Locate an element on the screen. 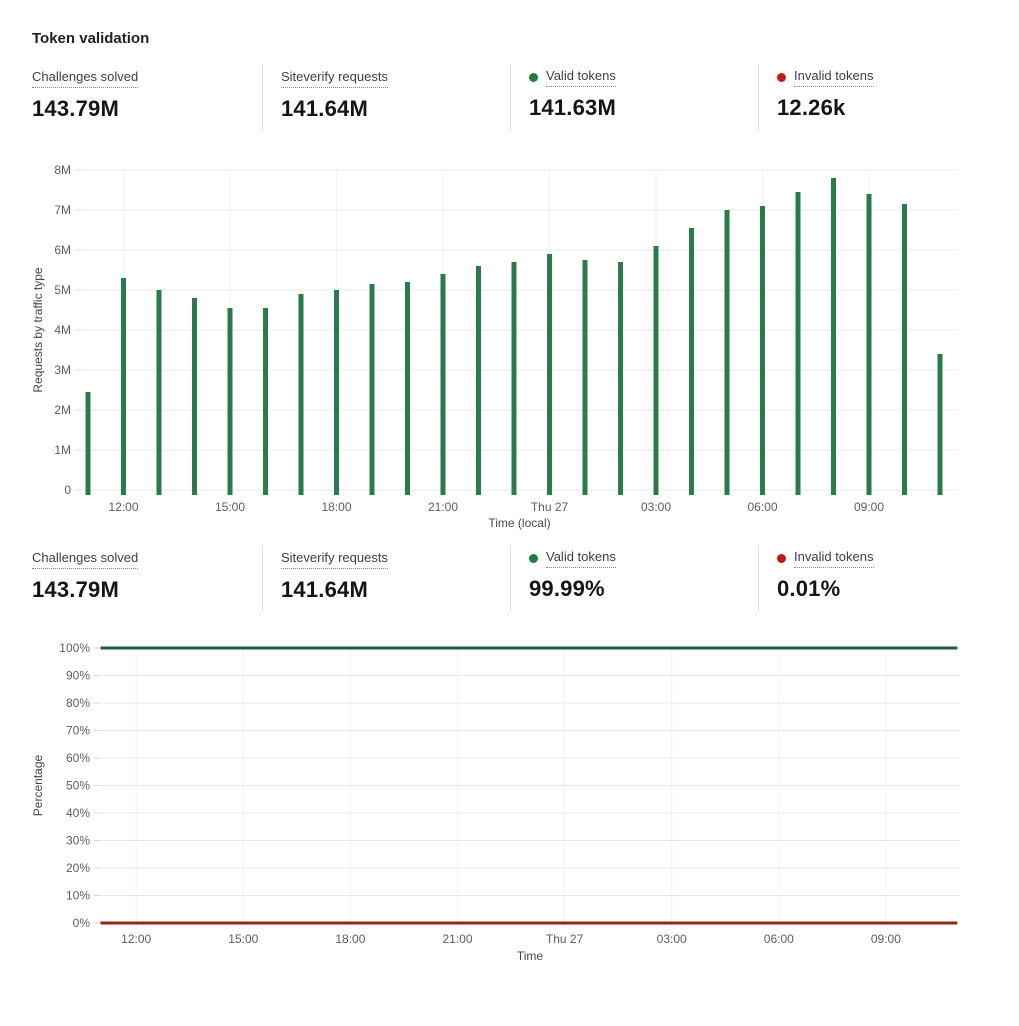  y-tick-label: 30% is located at coordinates (78, 841).